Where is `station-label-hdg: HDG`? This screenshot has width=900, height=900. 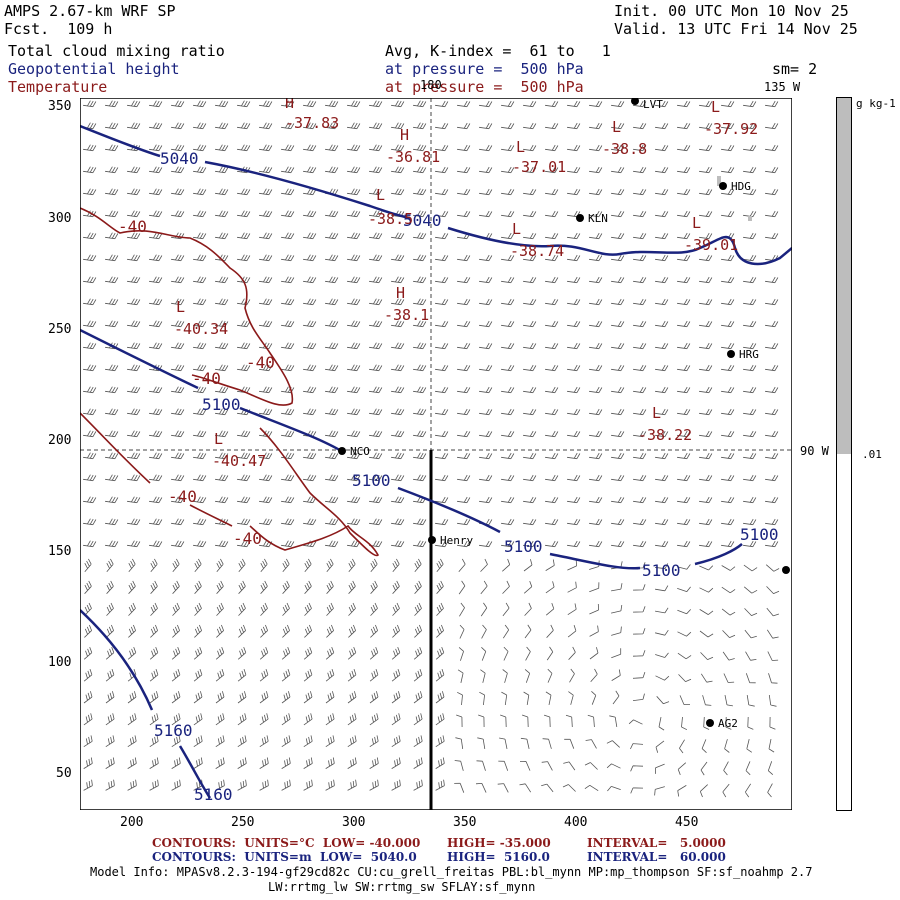
station-label-hdg: HDG is located at coordinates (741, 186).